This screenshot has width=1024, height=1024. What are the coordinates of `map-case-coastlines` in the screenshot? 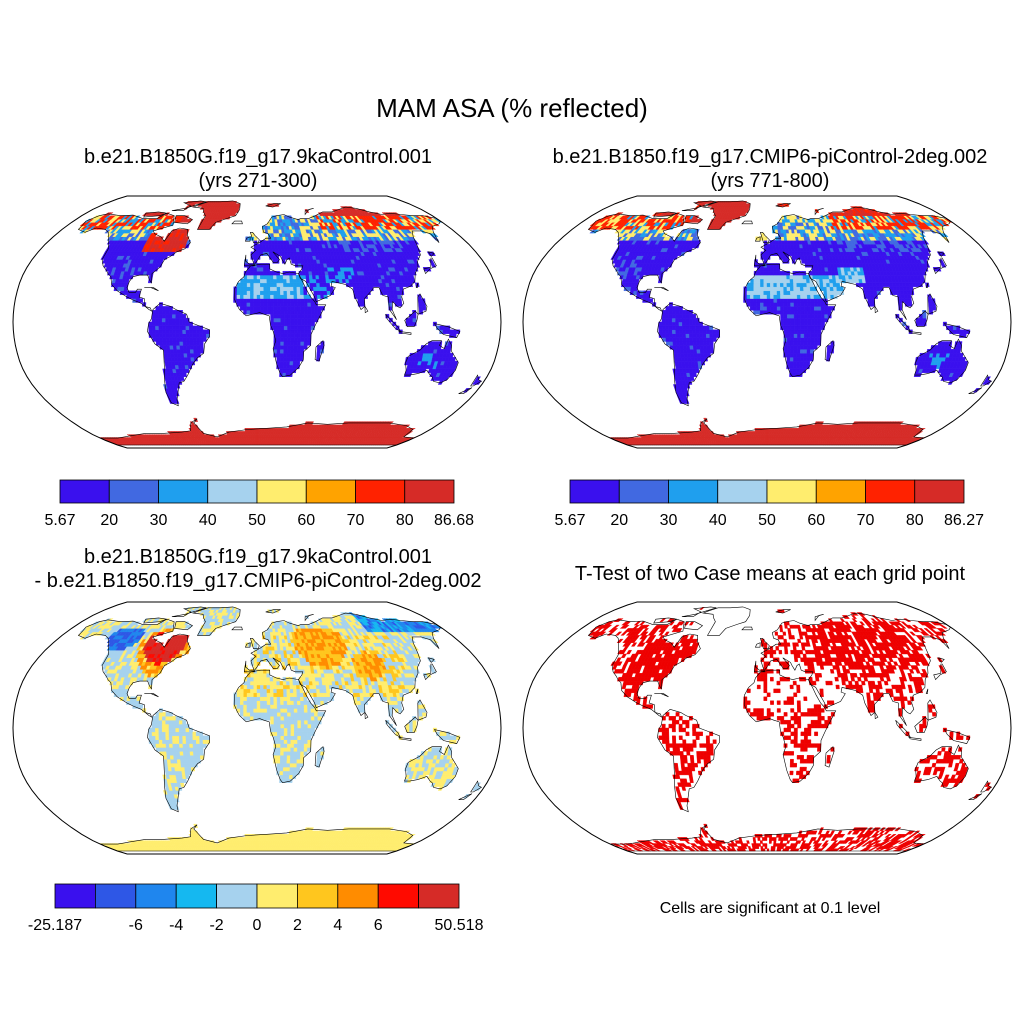 It's located at (280, 323).